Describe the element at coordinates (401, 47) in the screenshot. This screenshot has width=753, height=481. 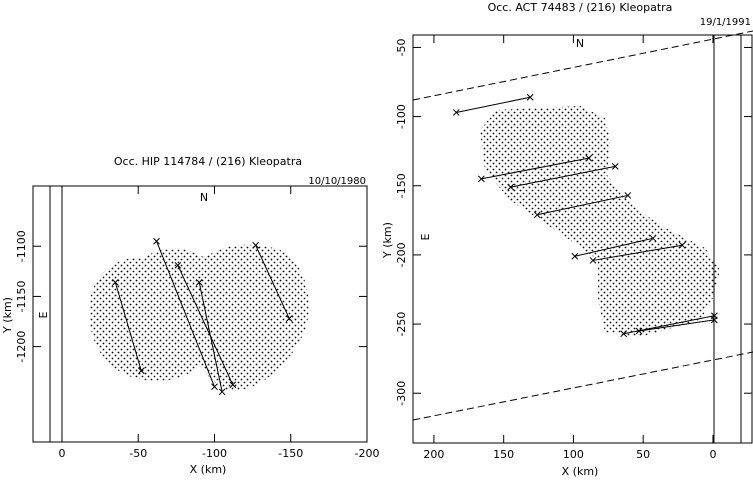
I see `y-tick-label: -50` at that location.